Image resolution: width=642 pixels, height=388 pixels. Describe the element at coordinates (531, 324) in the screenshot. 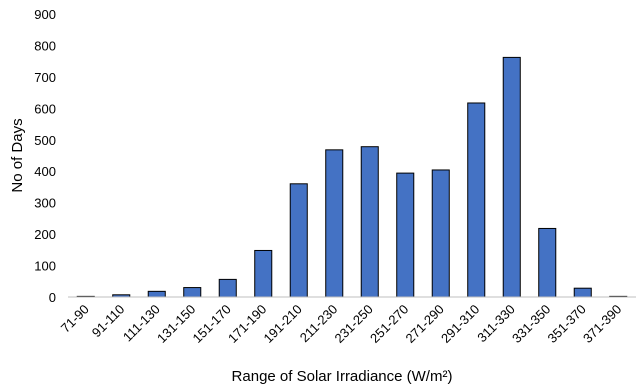

I see `x-tick-label: 331-350` at that location.